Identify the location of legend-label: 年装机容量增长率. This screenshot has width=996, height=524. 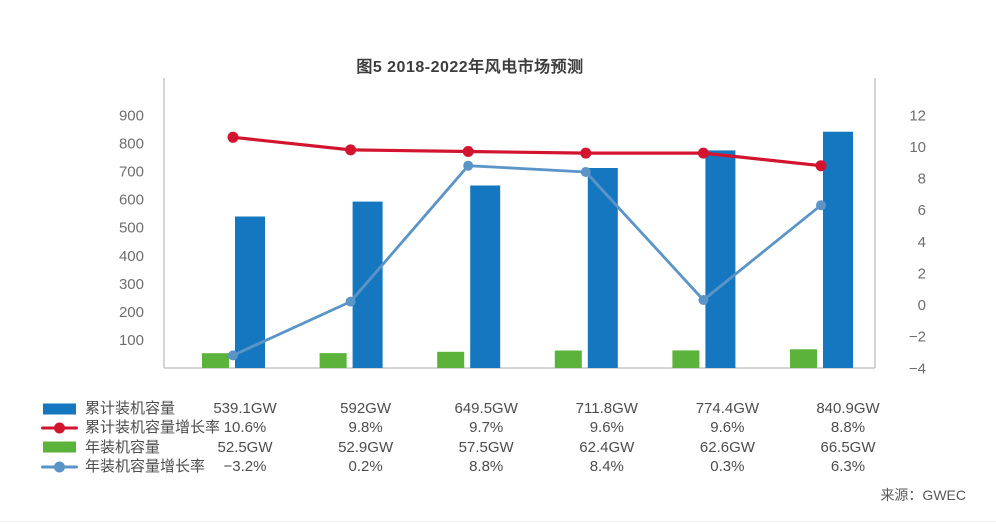
(145, 466).